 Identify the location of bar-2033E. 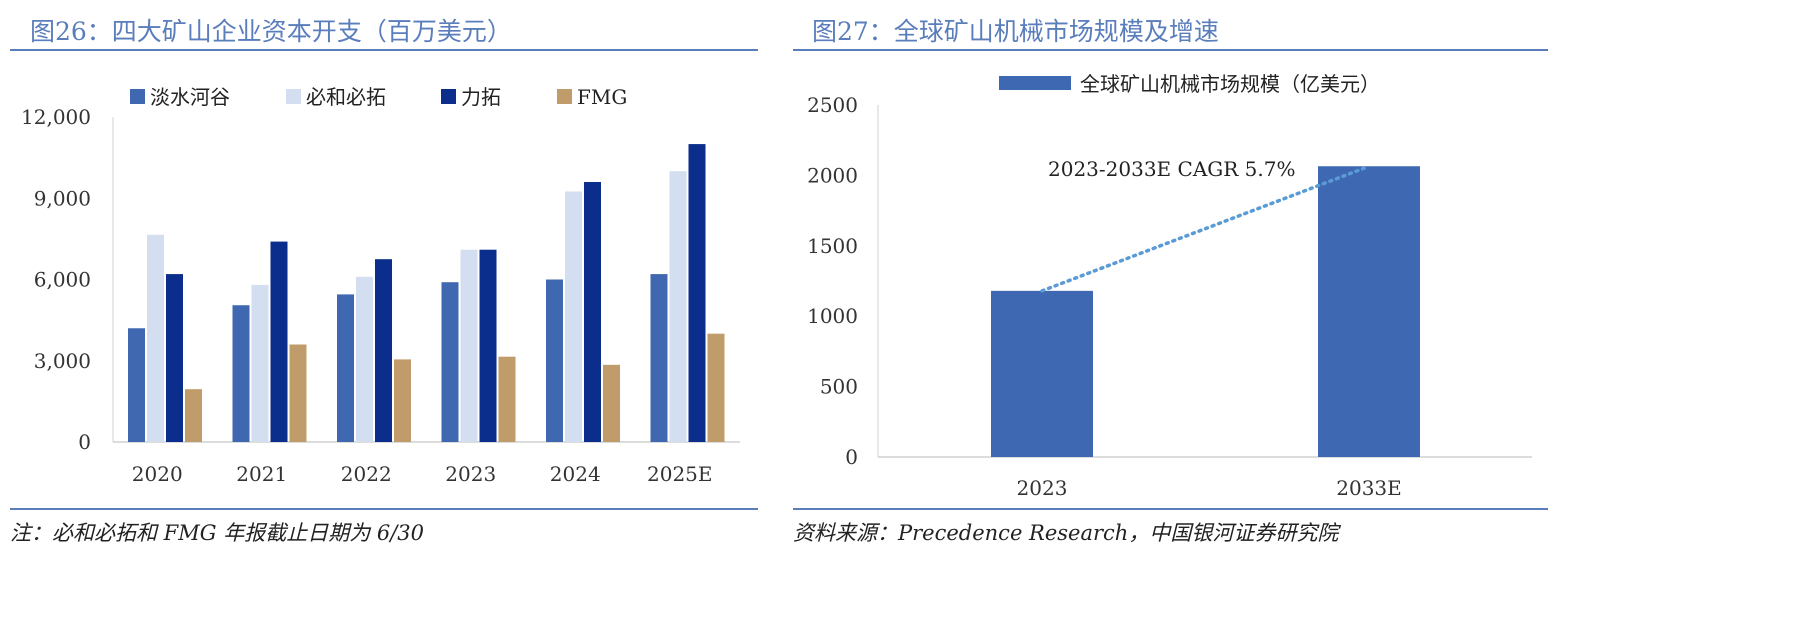
(1369, 312).